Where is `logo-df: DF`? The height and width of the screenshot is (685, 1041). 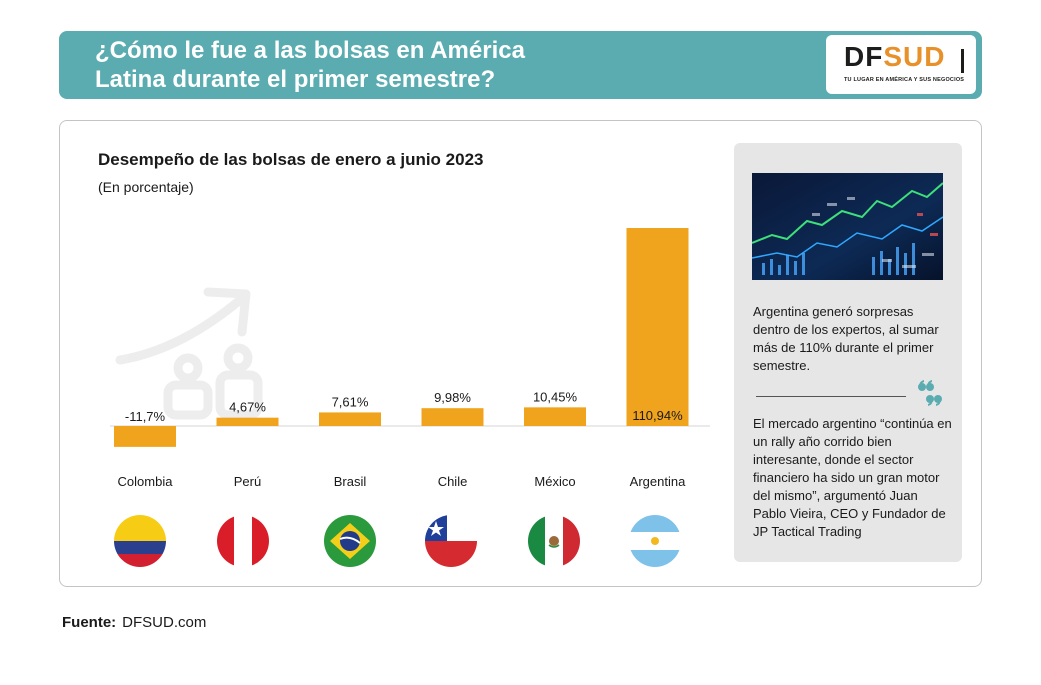
logo-df: DF is located at coordinates (864, 56).